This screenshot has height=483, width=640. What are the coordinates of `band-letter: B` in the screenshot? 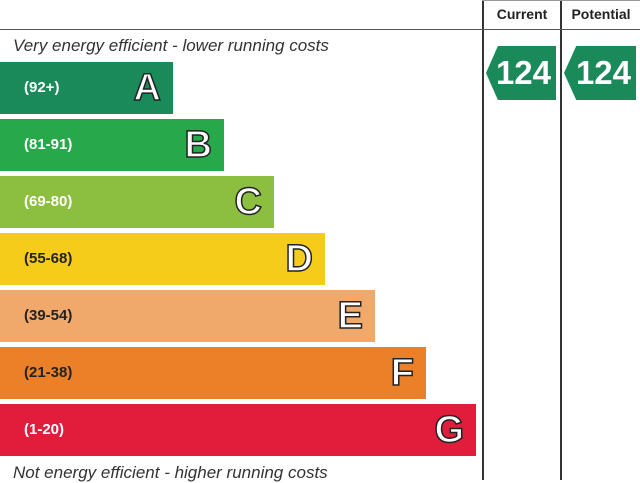 It's located at (198, 145).